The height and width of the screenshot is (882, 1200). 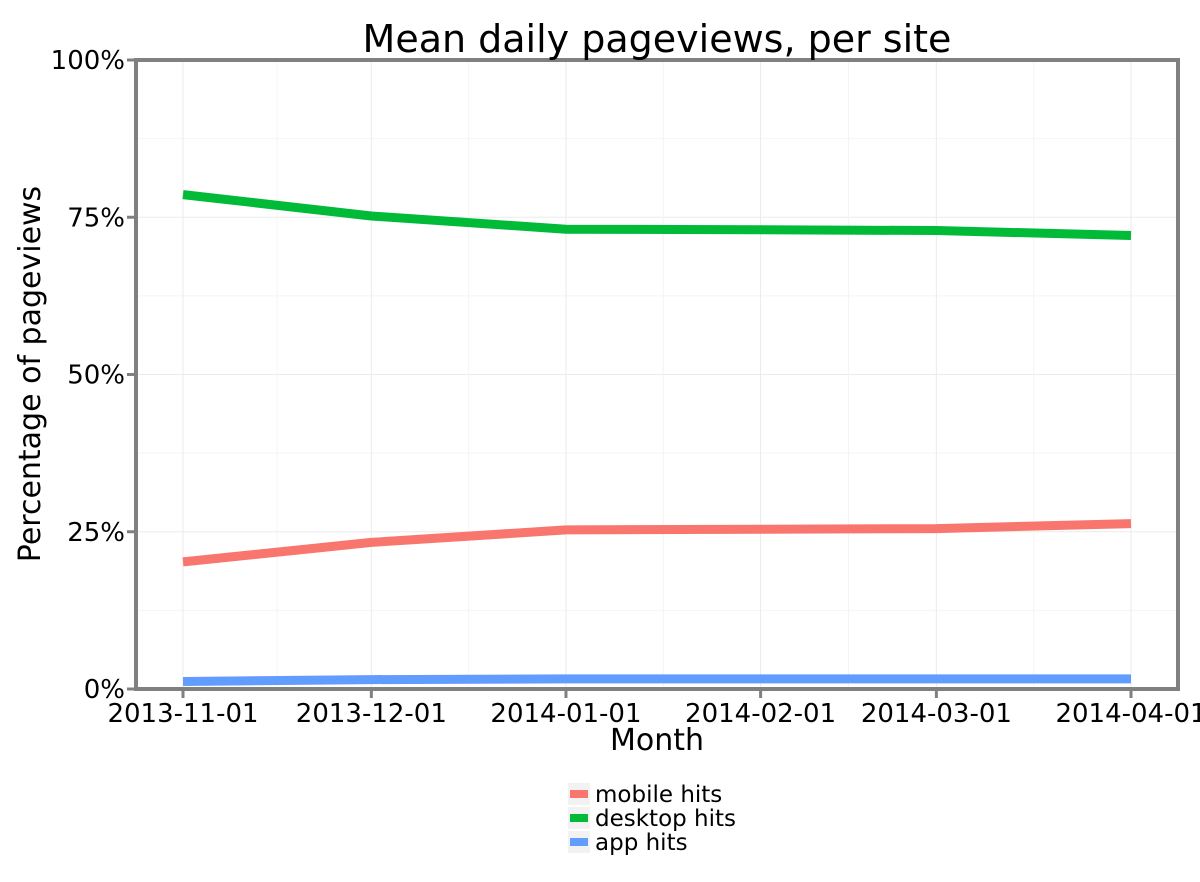 I want to click on y-axis-ticks: 0% 25% 50% 75% 100%, so click(x=93, y=375).